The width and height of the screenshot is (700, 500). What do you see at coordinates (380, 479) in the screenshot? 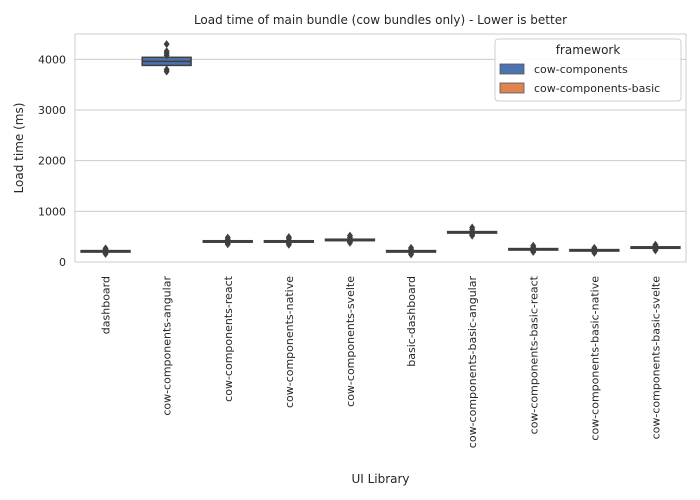
I see `x-axis-title: UI Library` at bounding box center [380, 479].